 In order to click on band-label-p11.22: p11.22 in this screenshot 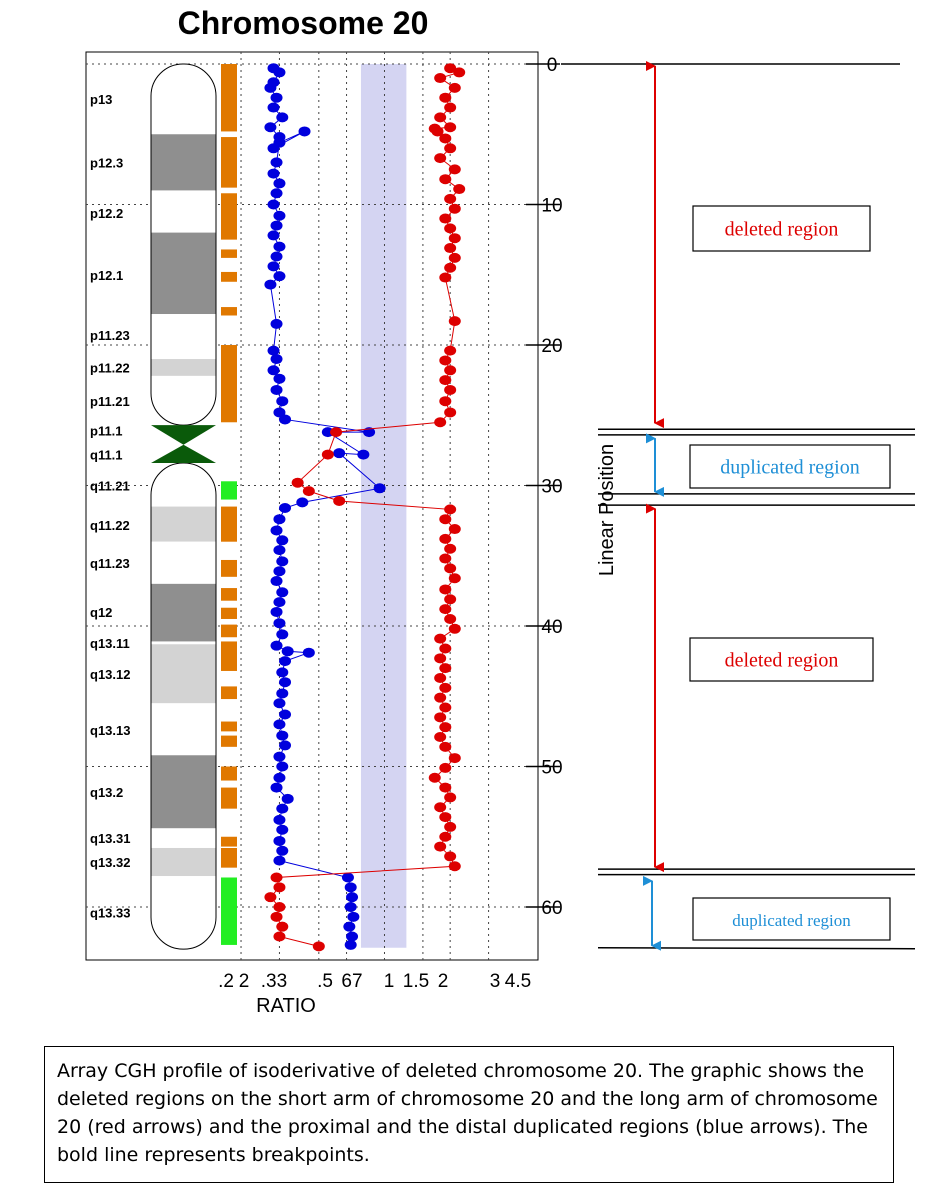, I will do `click(110, 367)`.